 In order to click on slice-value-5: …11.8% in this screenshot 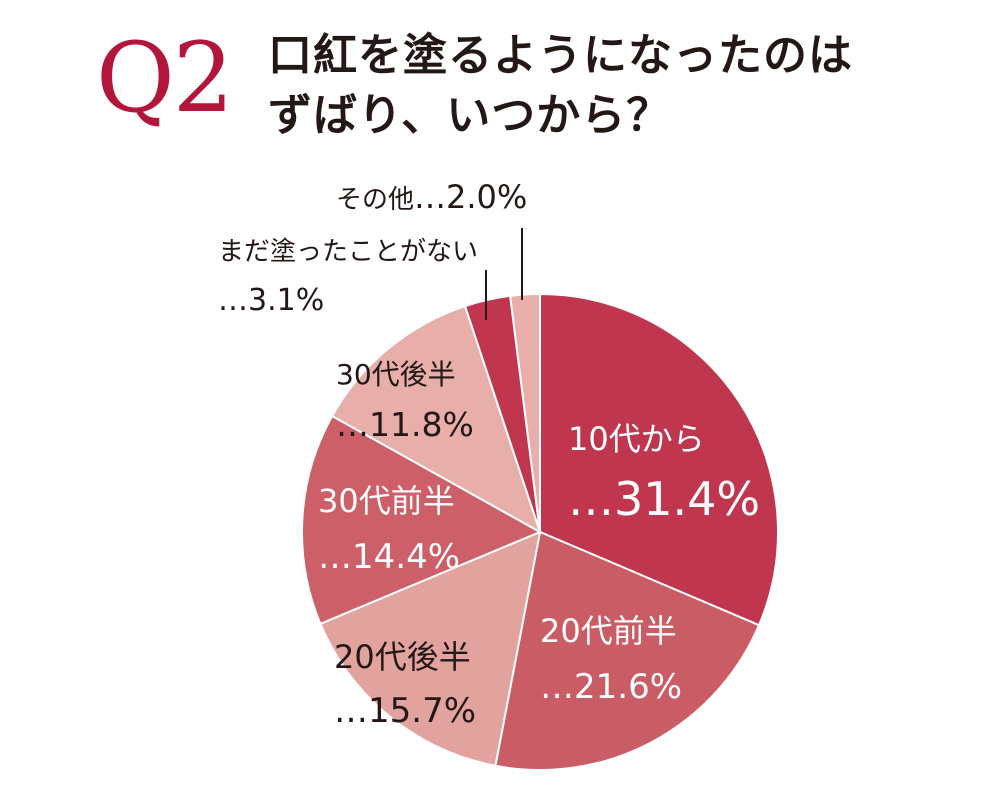, I will do `click(405, 424)`.